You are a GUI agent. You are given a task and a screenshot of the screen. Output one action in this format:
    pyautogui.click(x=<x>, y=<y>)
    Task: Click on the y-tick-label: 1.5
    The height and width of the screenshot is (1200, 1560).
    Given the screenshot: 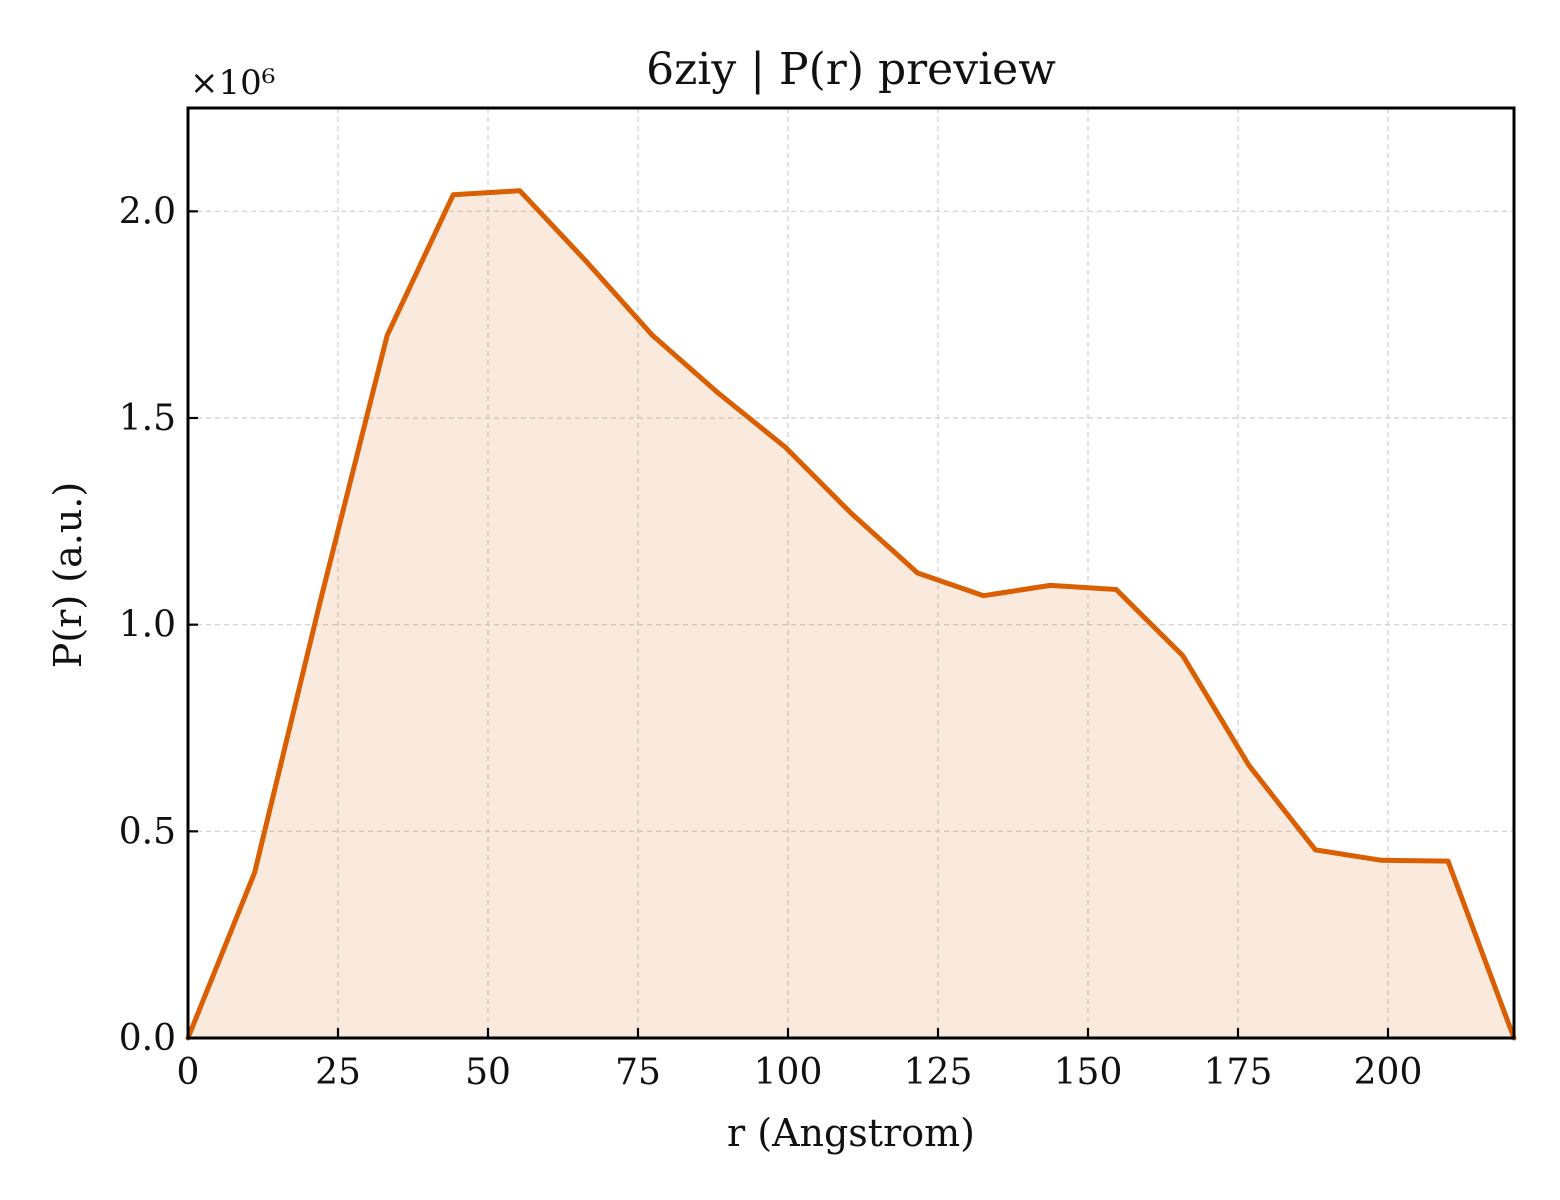 What is the action you would take?
    pyautogui.click(x=147, y=418)
    